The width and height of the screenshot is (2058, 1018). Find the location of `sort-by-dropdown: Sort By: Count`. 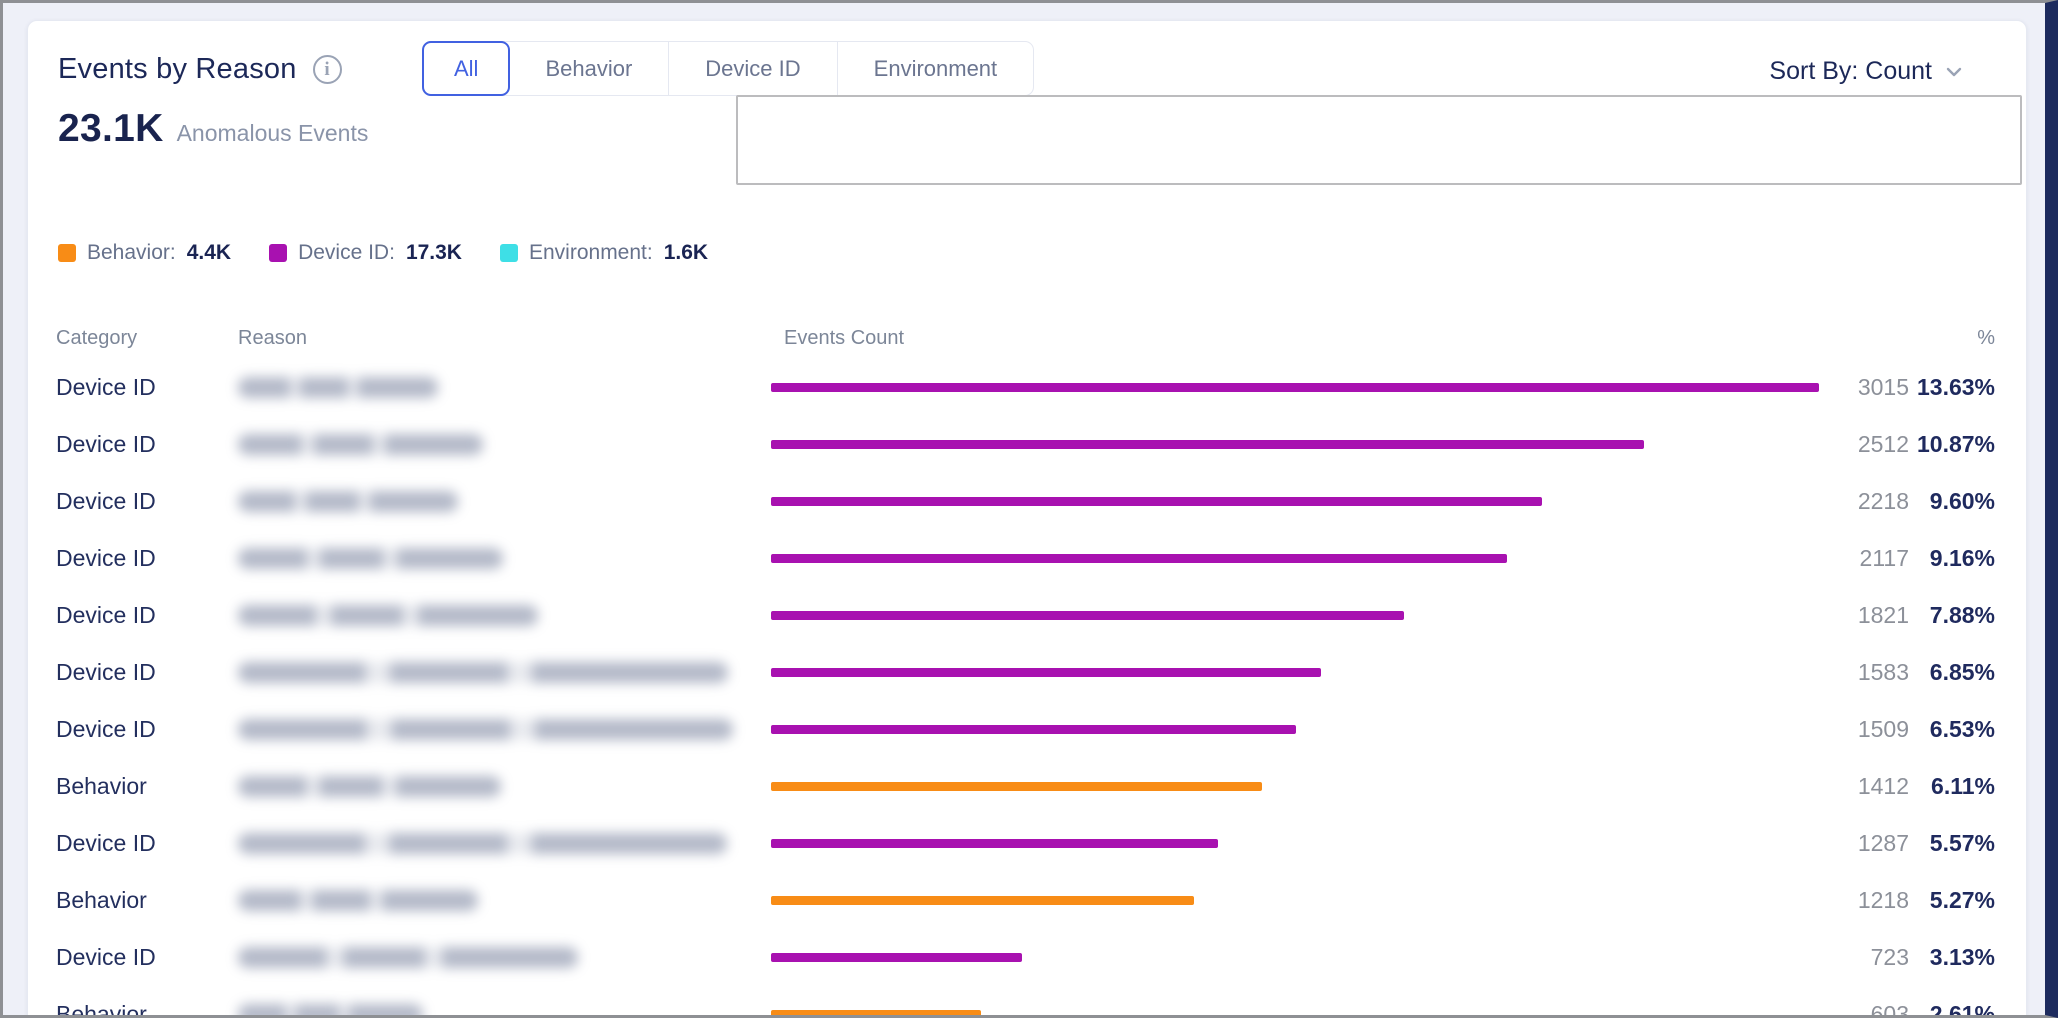

sort-by-dropdown: Sort By: Count is located at coordinates (1866, 71).